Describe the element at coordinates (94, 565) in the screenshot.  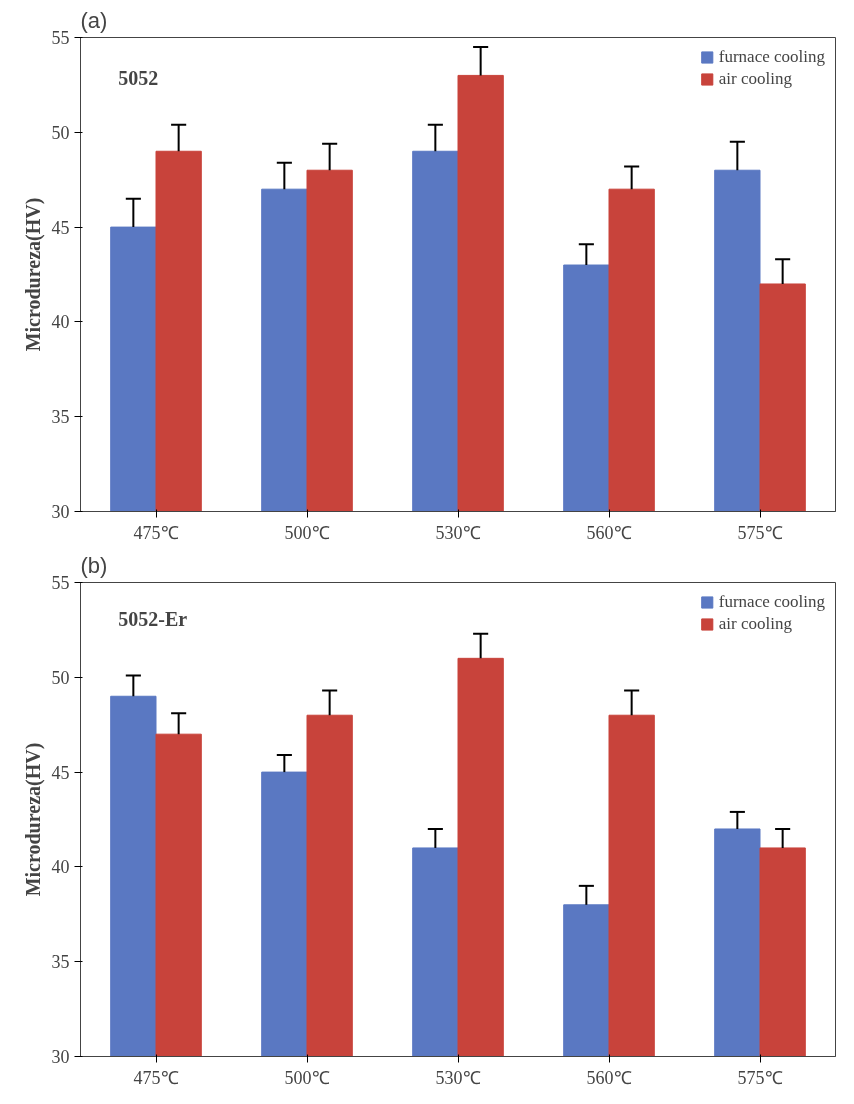
I see `chart-title: (b)` at that location.